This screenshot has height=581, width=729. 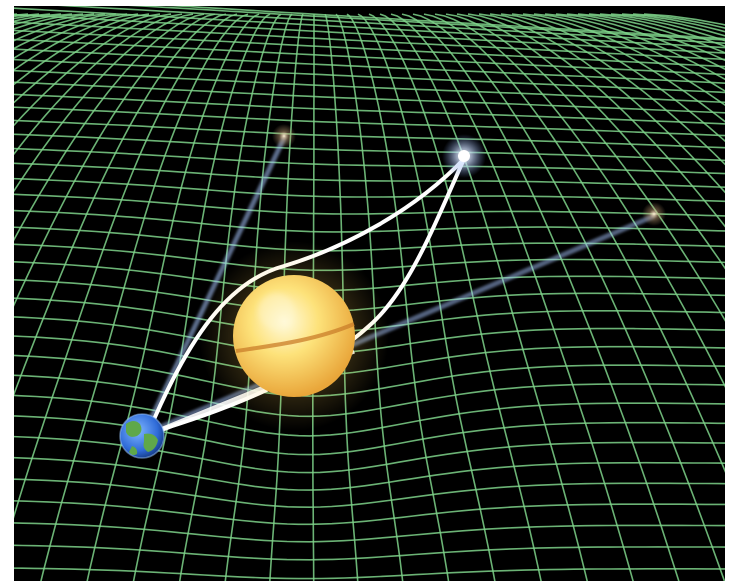 I want to click on earth-icon, so click(x=142, y=436).